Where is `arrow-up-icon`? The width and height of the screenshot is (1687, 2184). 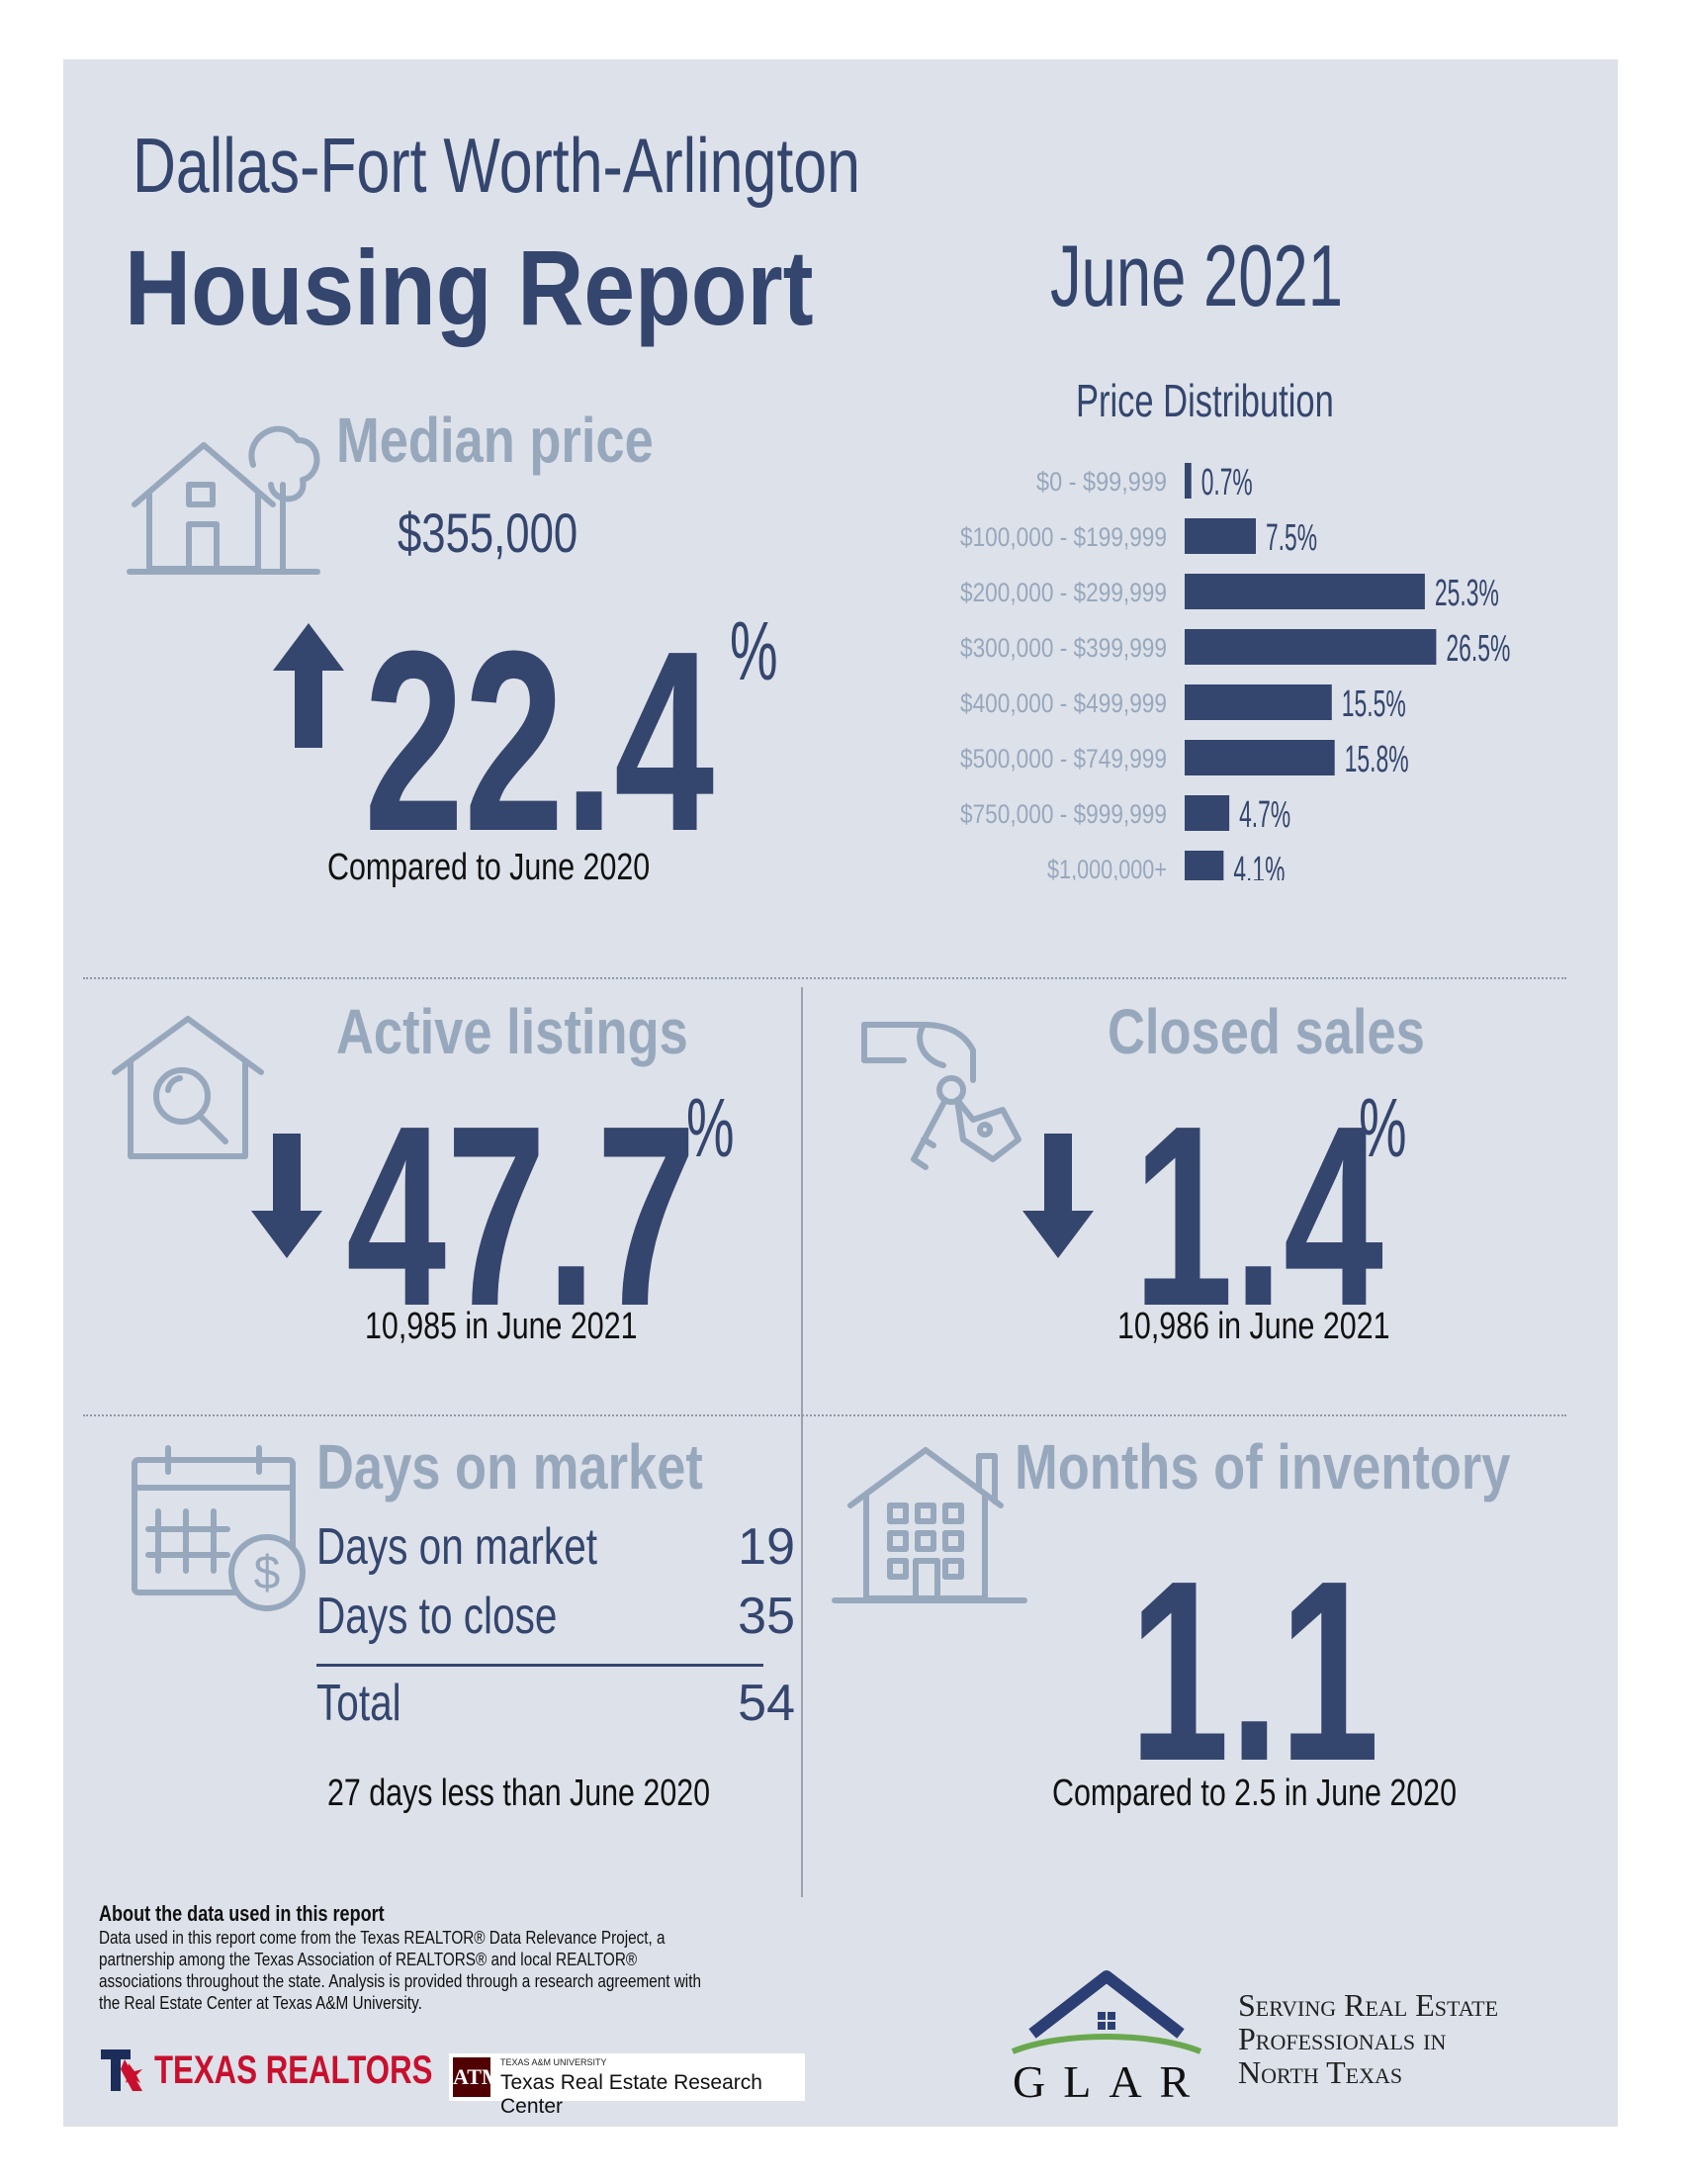
arrow-up-icon is located at coordinates (308, 688).